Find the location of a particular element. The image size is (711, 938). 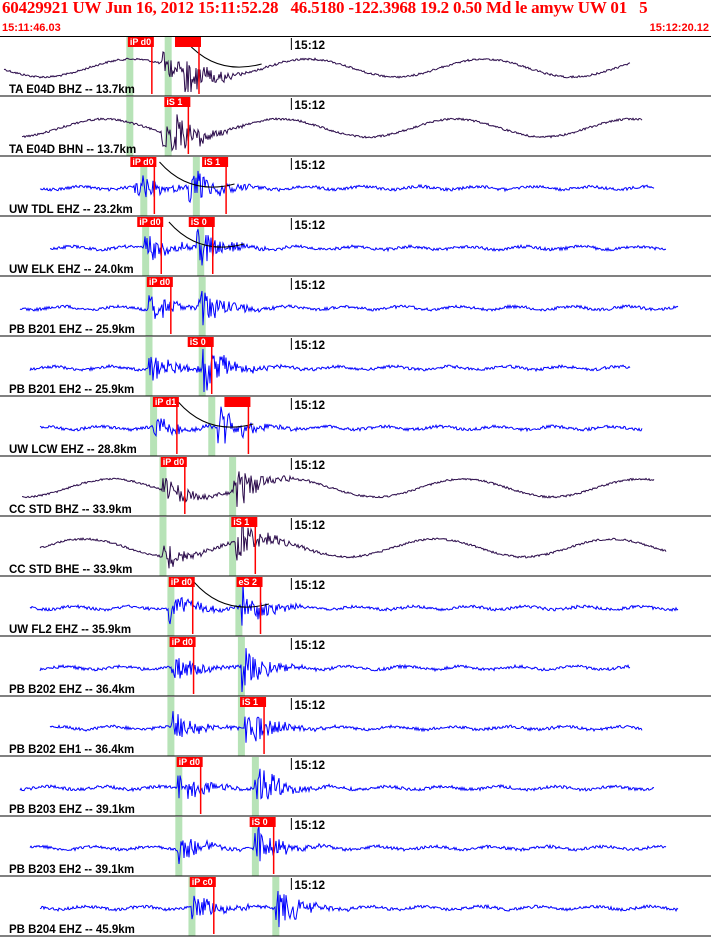

trace-row: 15:12 iP d0 TA E04D BHZ -- 13.7km is located at coordinates (355, 67).